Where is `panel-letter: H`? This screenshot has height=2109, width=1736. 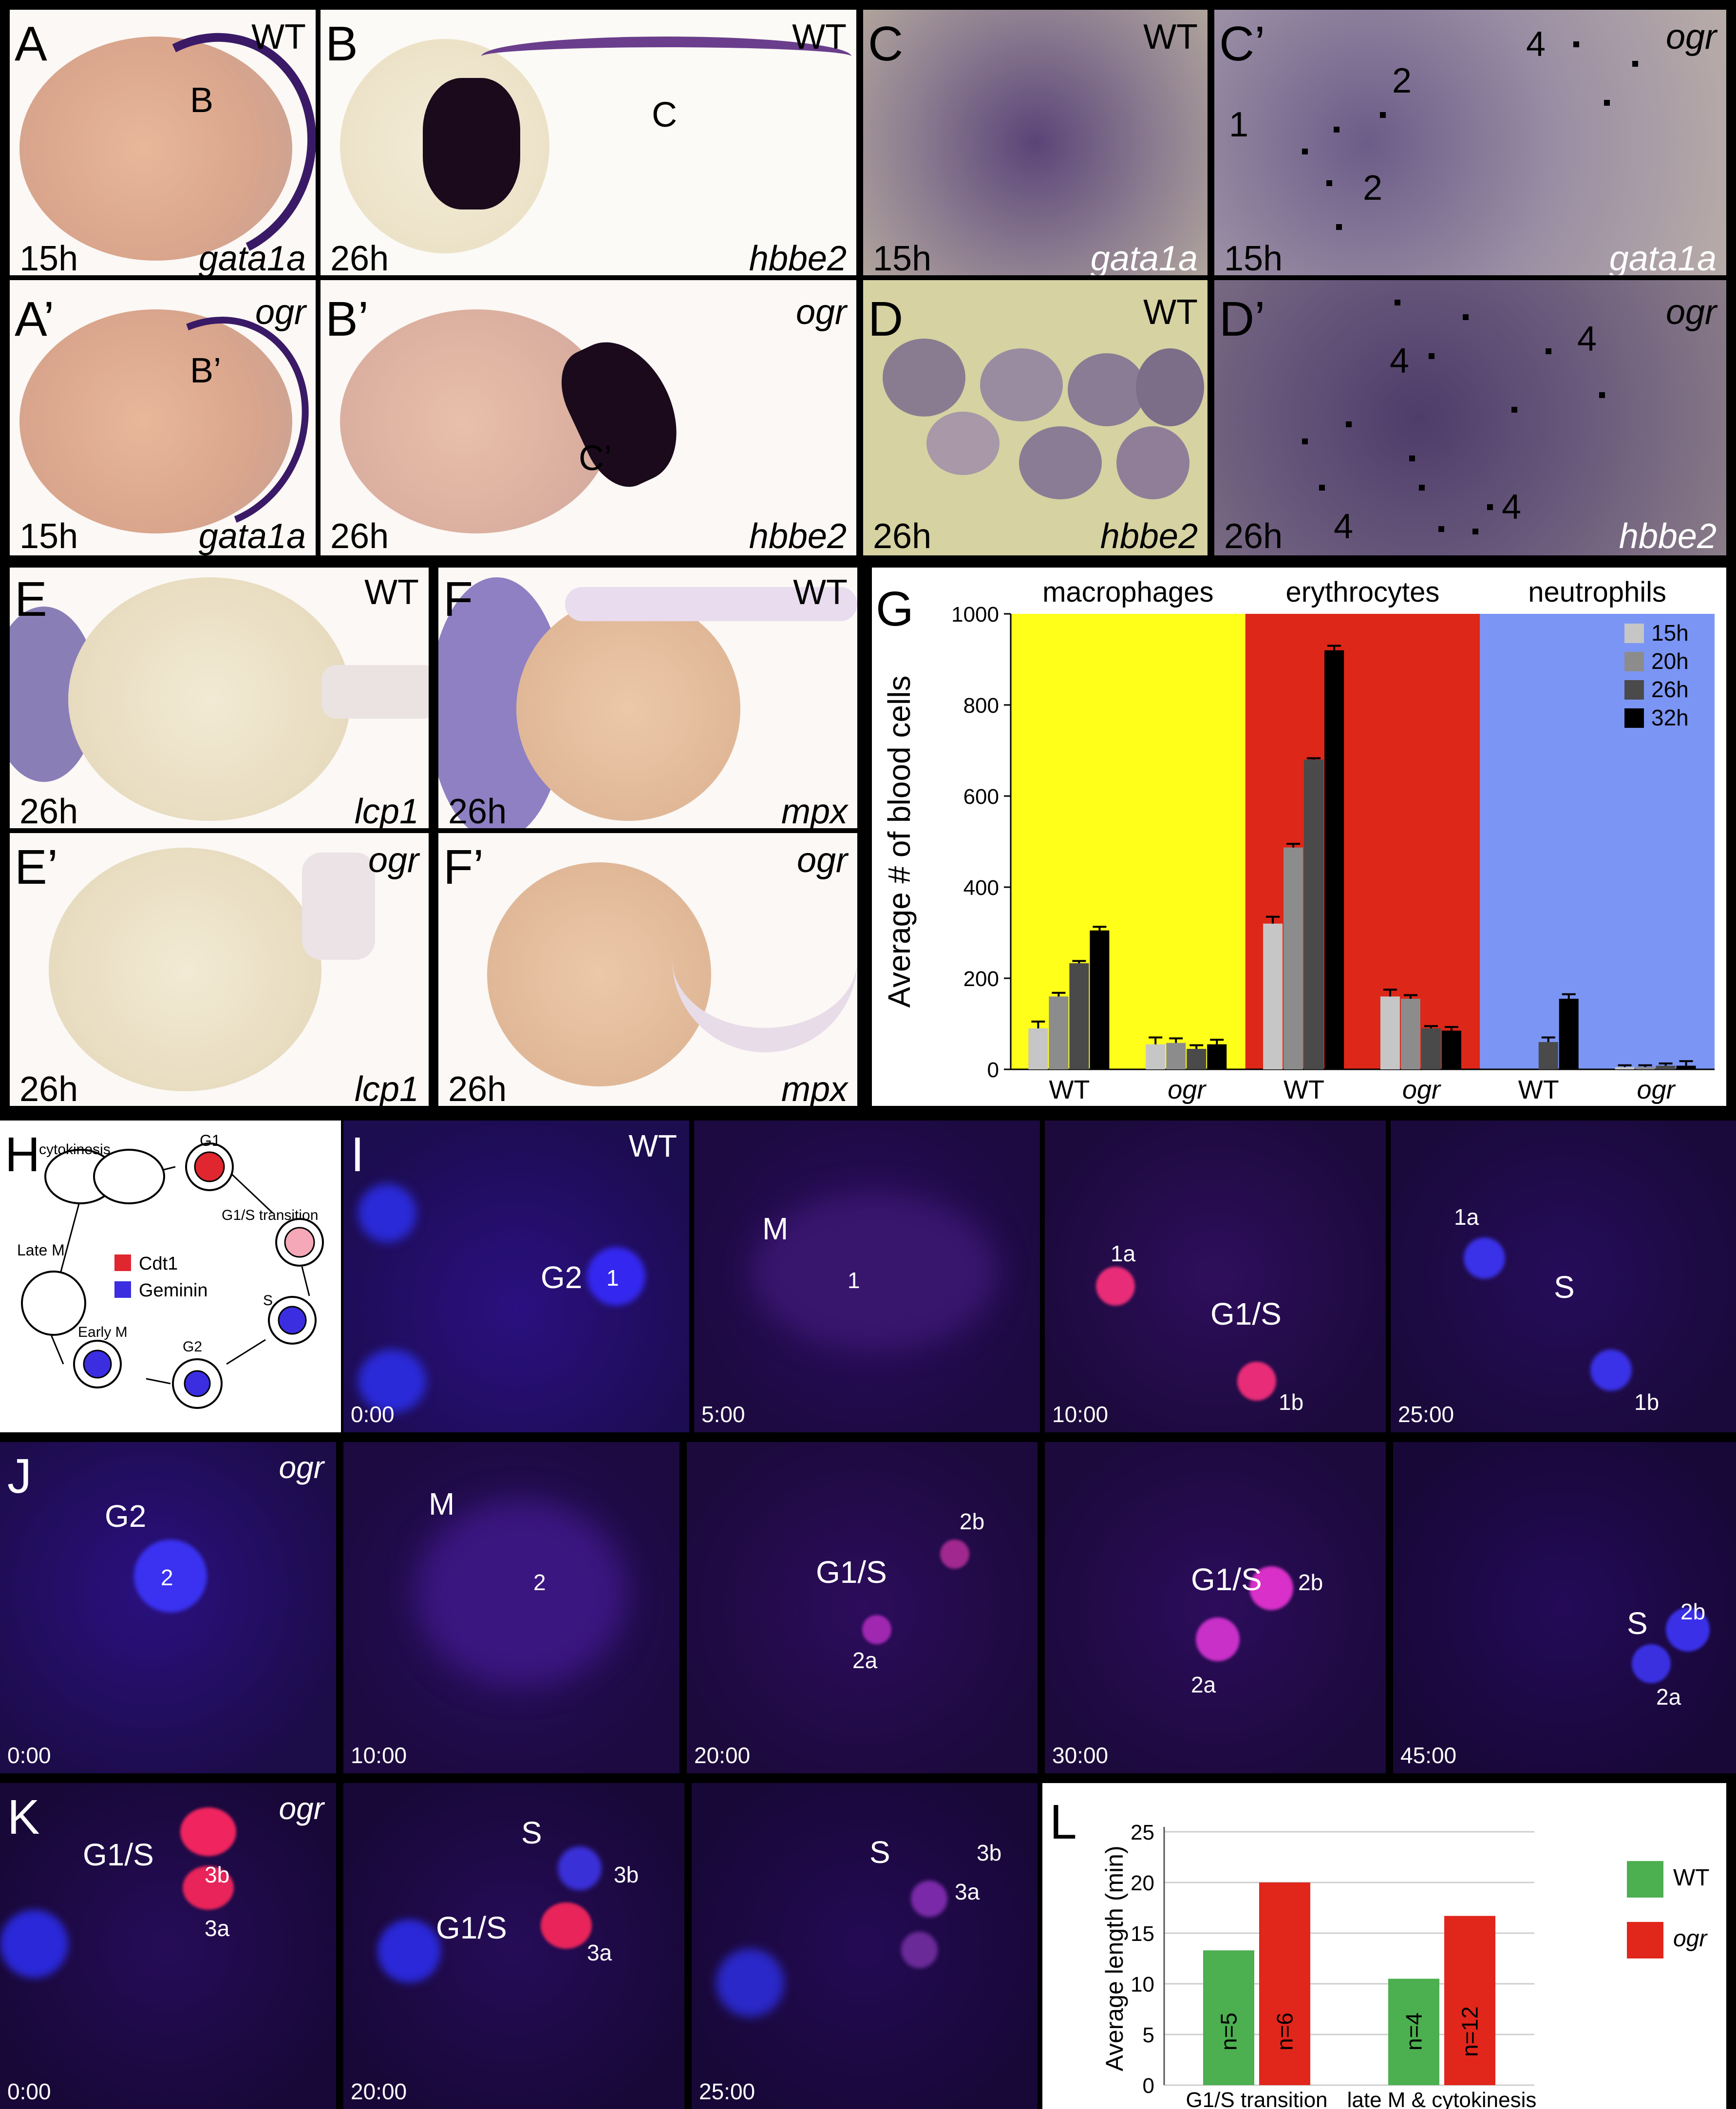
panel-letter: H is located at coordinates (22, 1154).